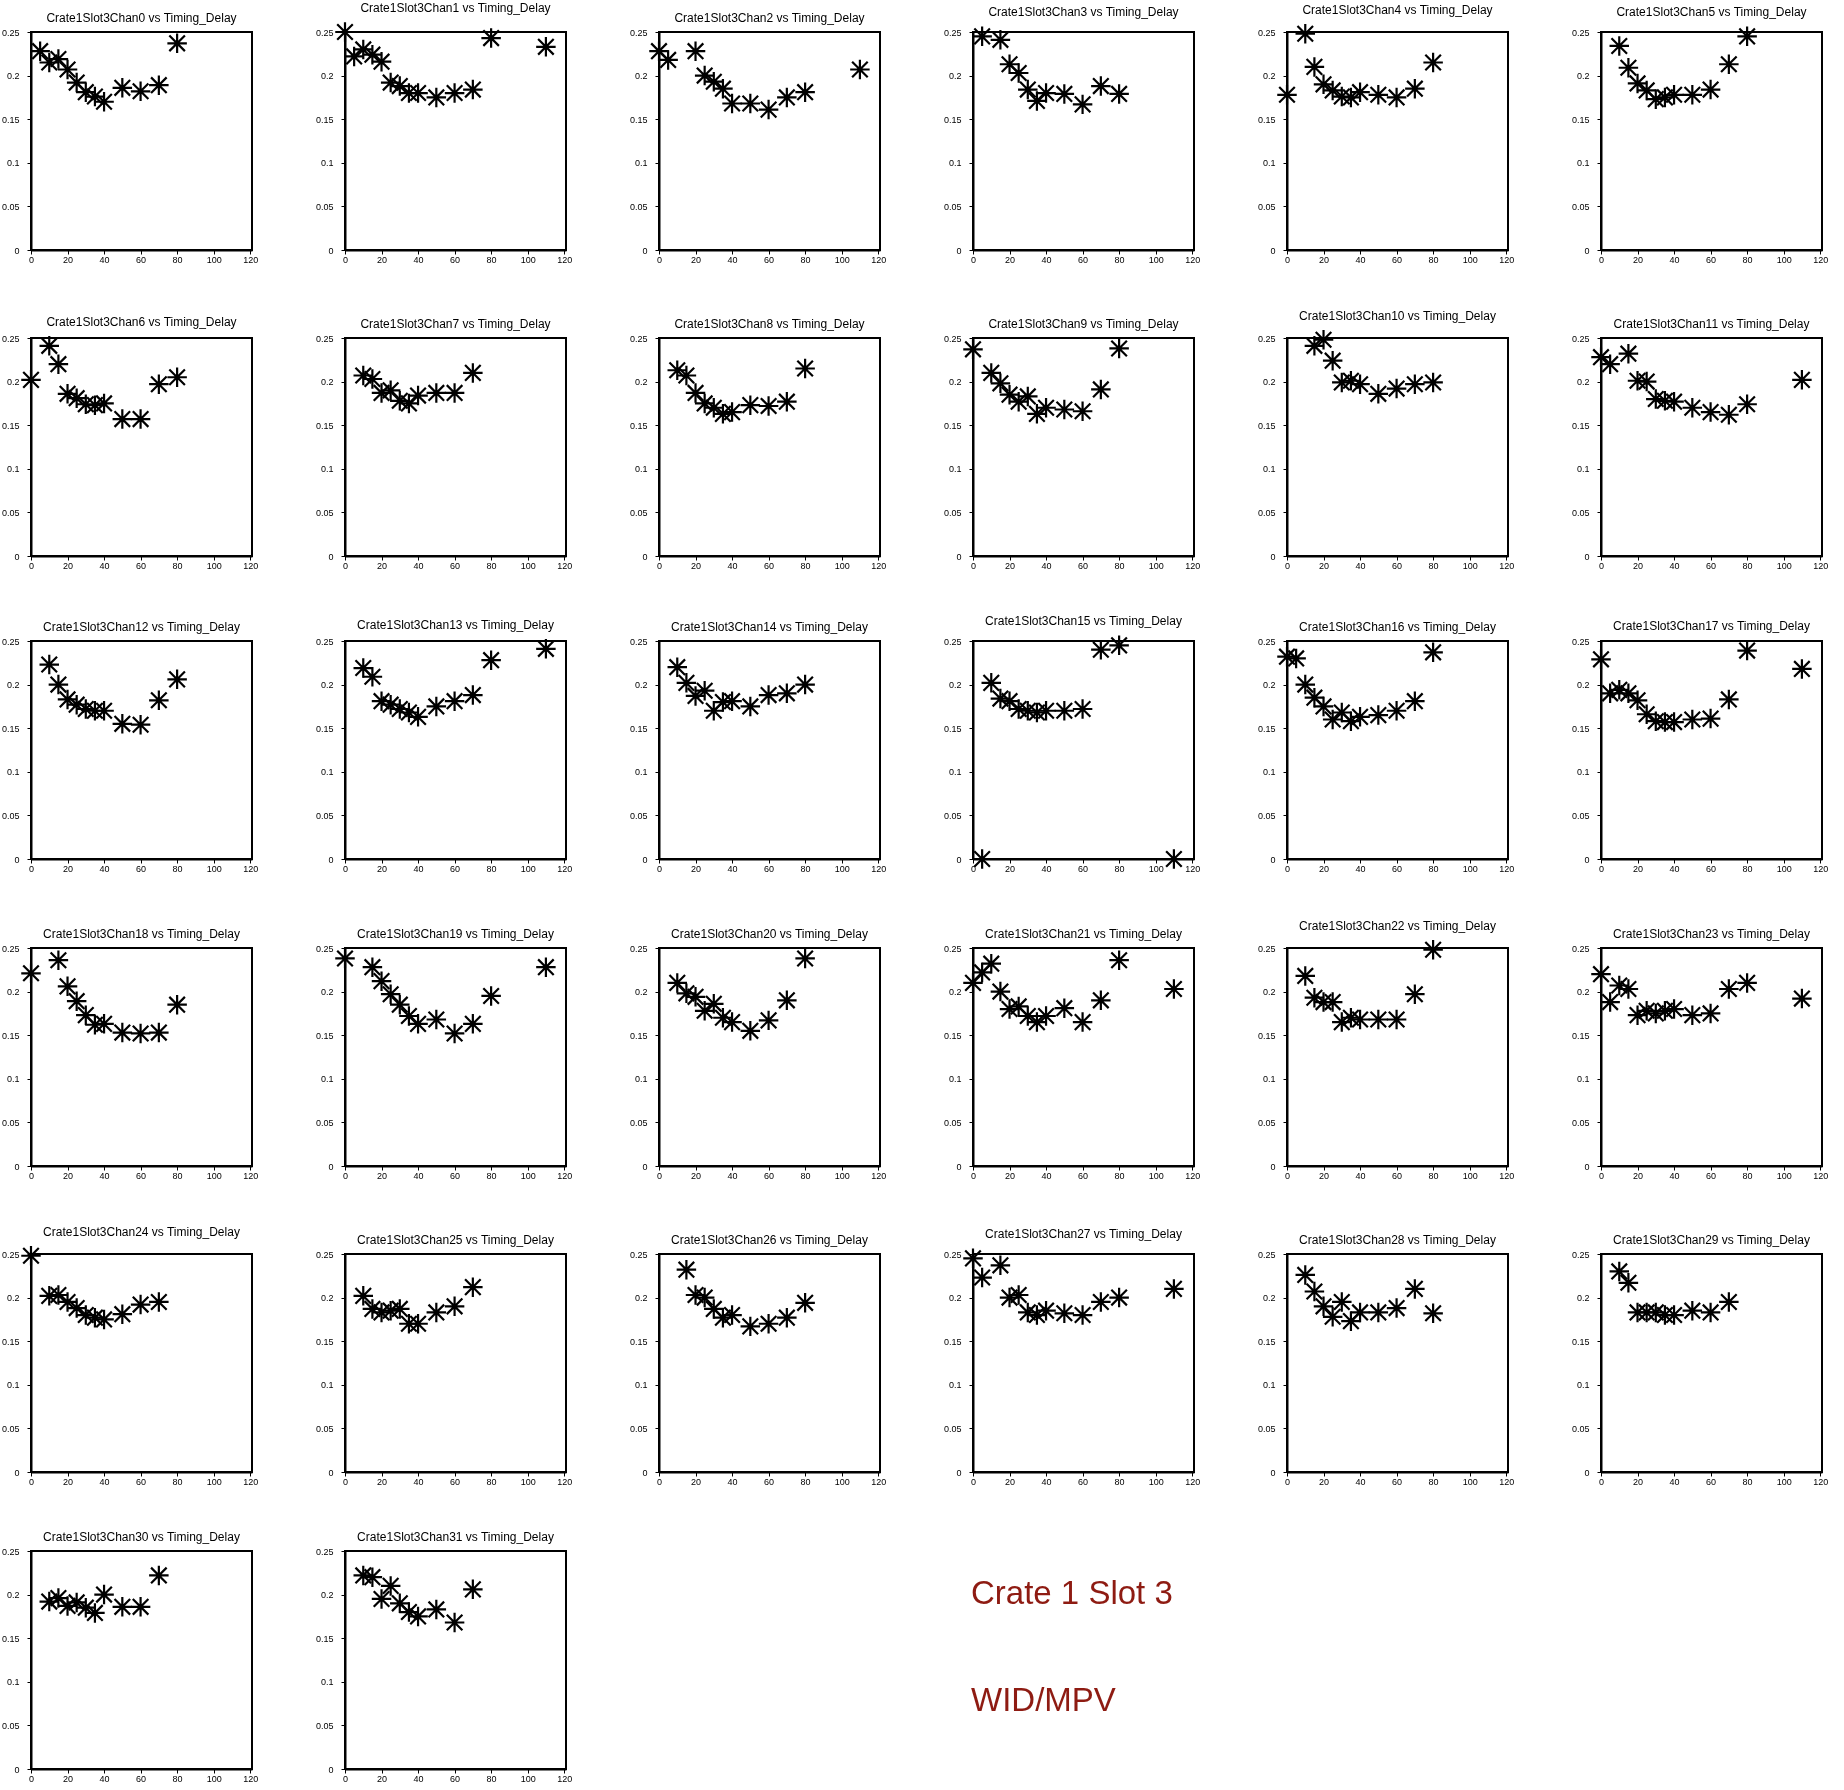 The image size is (1844, 1790). What do you see at coordinates (141, 1231) in the screenshot?
I see `chart-title: Crate1Slot3Chan24 vs Timing_Delay` at bounding box center [141, 1231].